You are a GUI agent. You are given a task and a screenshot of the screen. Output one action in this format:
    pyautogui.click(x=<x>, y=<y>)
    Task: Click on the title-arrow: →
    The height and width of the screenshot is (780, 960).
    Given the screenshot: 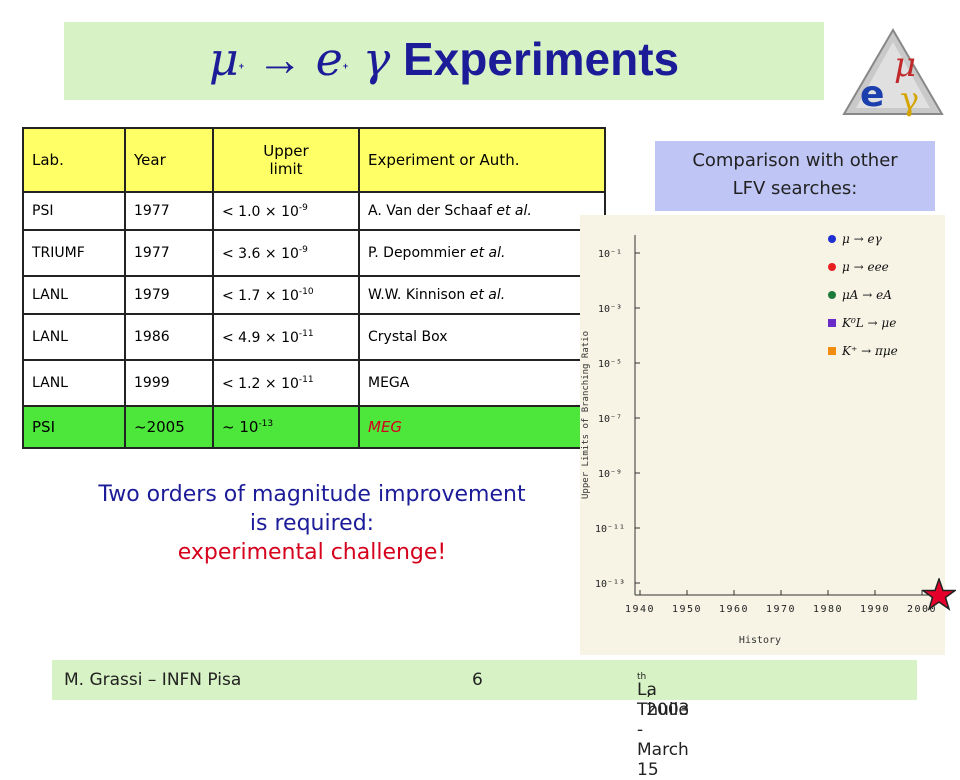 What is the action you would take?
    pyautogui.click(x=280, y=59)
    